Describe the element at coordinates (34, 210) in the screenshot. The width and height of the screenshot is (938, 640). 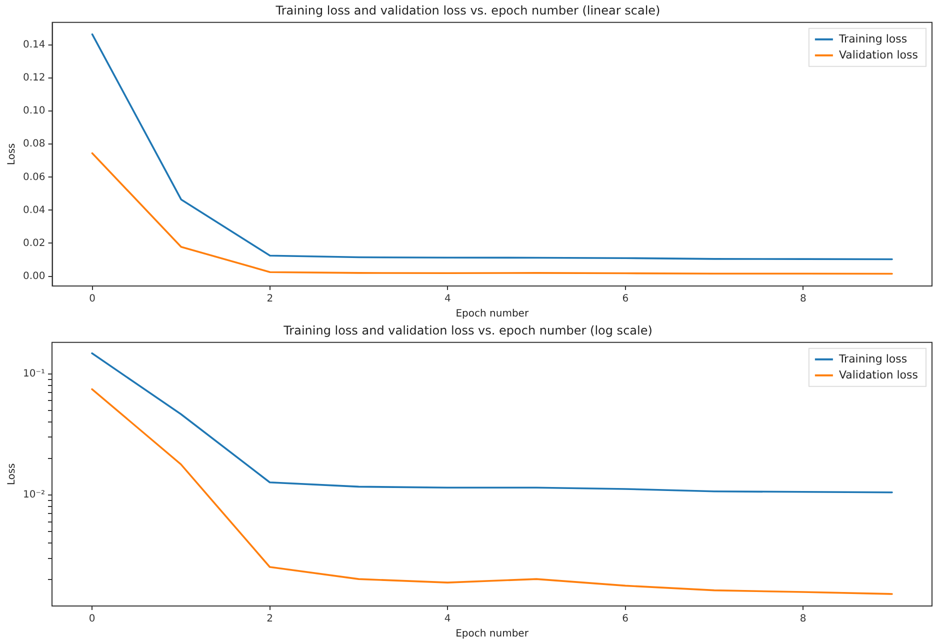
I see `y-tick-label: 0.04` at that location.